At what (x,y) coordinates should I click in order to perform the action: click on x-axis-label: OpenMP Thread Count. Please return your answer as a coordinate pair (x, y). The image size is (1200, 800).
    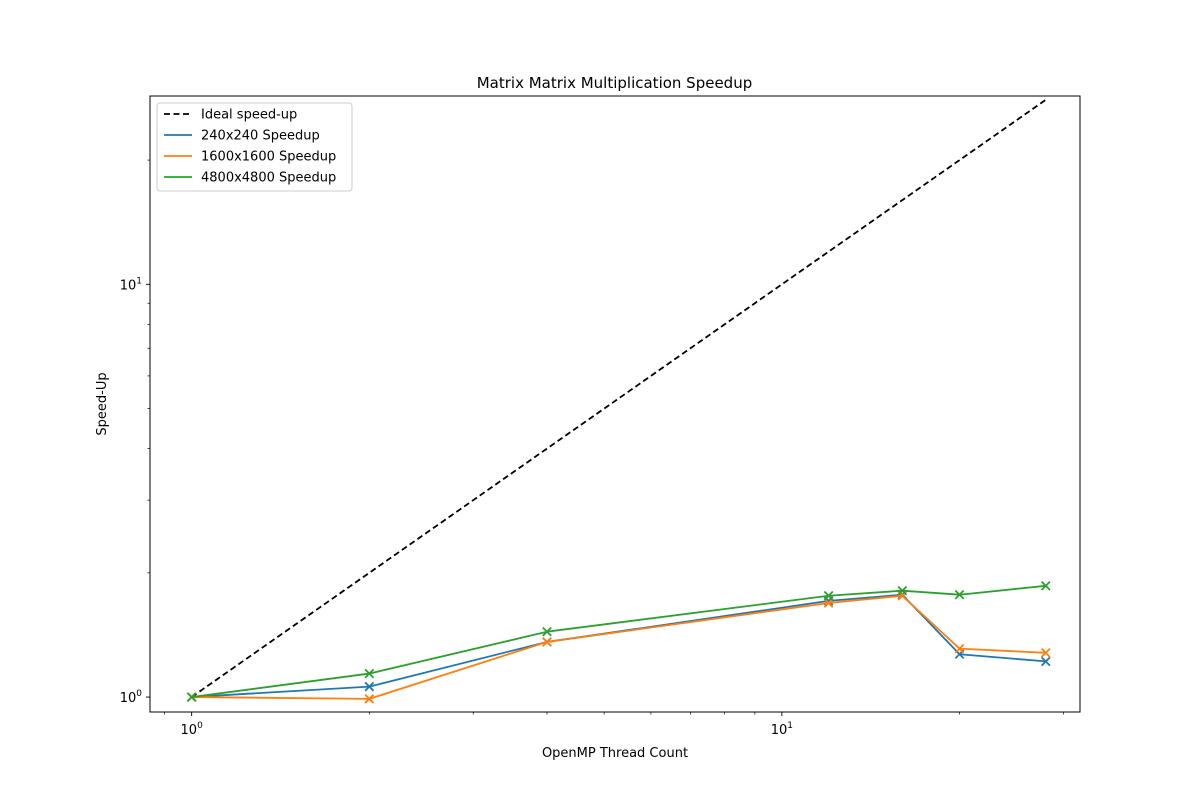
    Looking at the image, I should click on (615, 753).